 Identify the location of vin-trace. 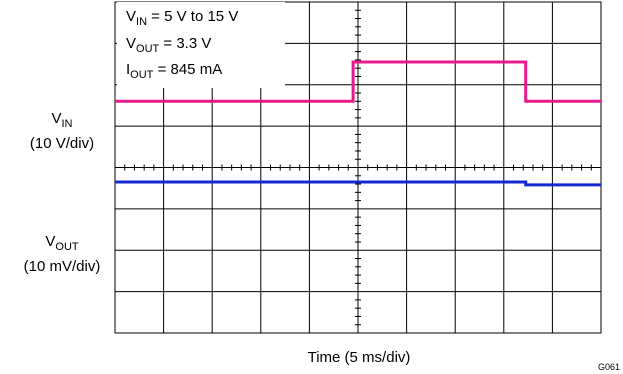
(358, 81).